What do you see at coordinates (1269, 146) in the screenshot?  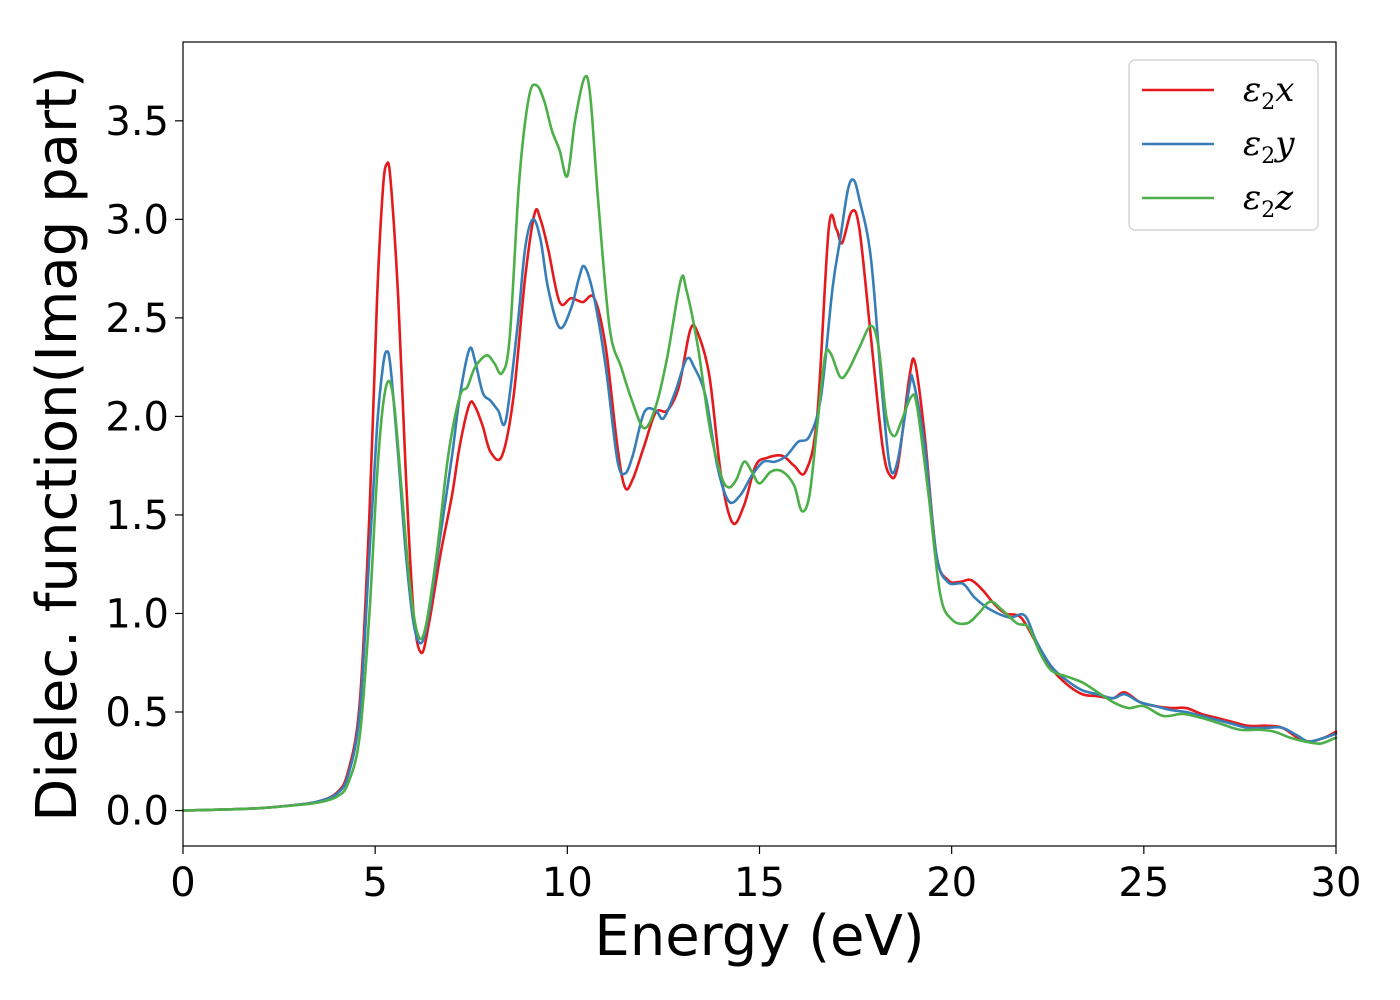 I see `legend-label: ε2y` at bounding box center [1269, 146].